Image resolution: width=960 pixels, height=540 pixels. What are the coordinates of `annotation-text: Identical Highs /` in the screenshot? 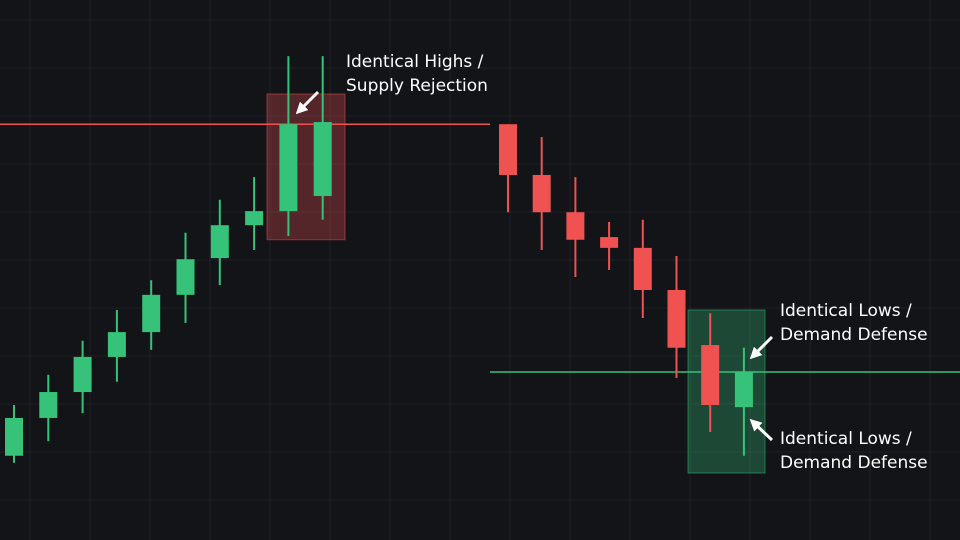 It's located at (415, 62).